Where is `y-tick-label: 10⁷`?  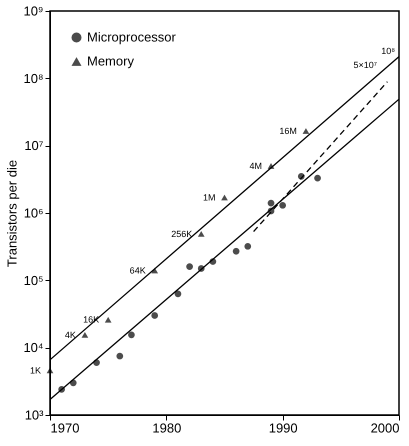
y-tick-label: 10⁷ is located at coordinates (34, 146).